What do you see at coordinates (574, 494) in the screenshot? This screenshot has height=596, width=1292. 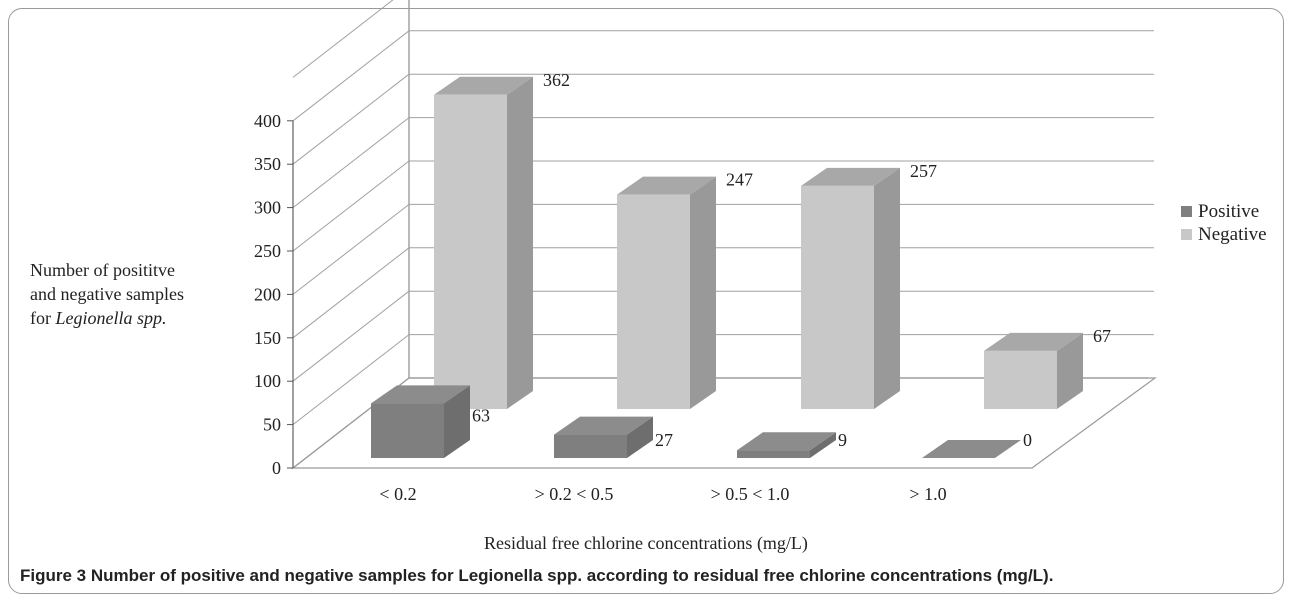 I see `x-tick-label: > 0.2 < 0.5` at bounding box center [574, 494].